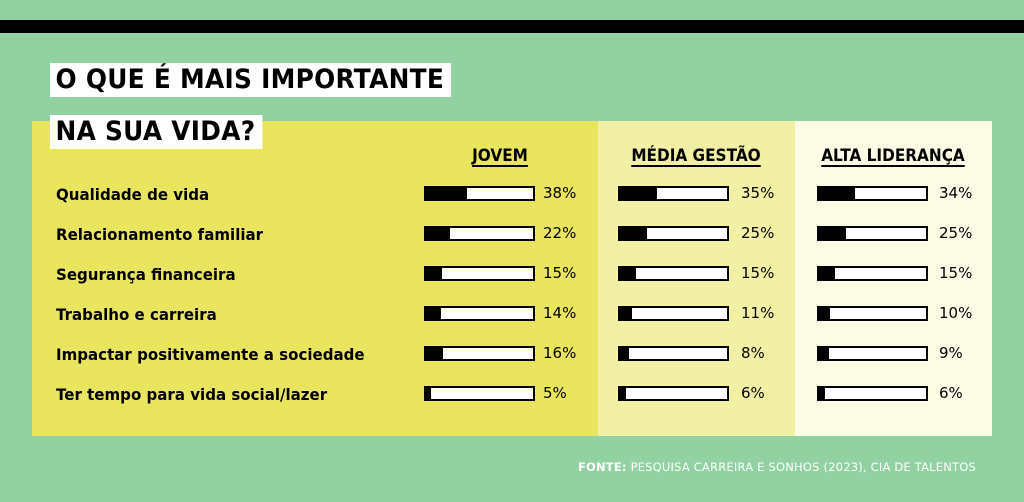 This screenshot has width=1024, height=502. Describe the element at coordinates (136, 314) in the screenshot. I see `category-label-3: Trabalho e carreira` at that location.